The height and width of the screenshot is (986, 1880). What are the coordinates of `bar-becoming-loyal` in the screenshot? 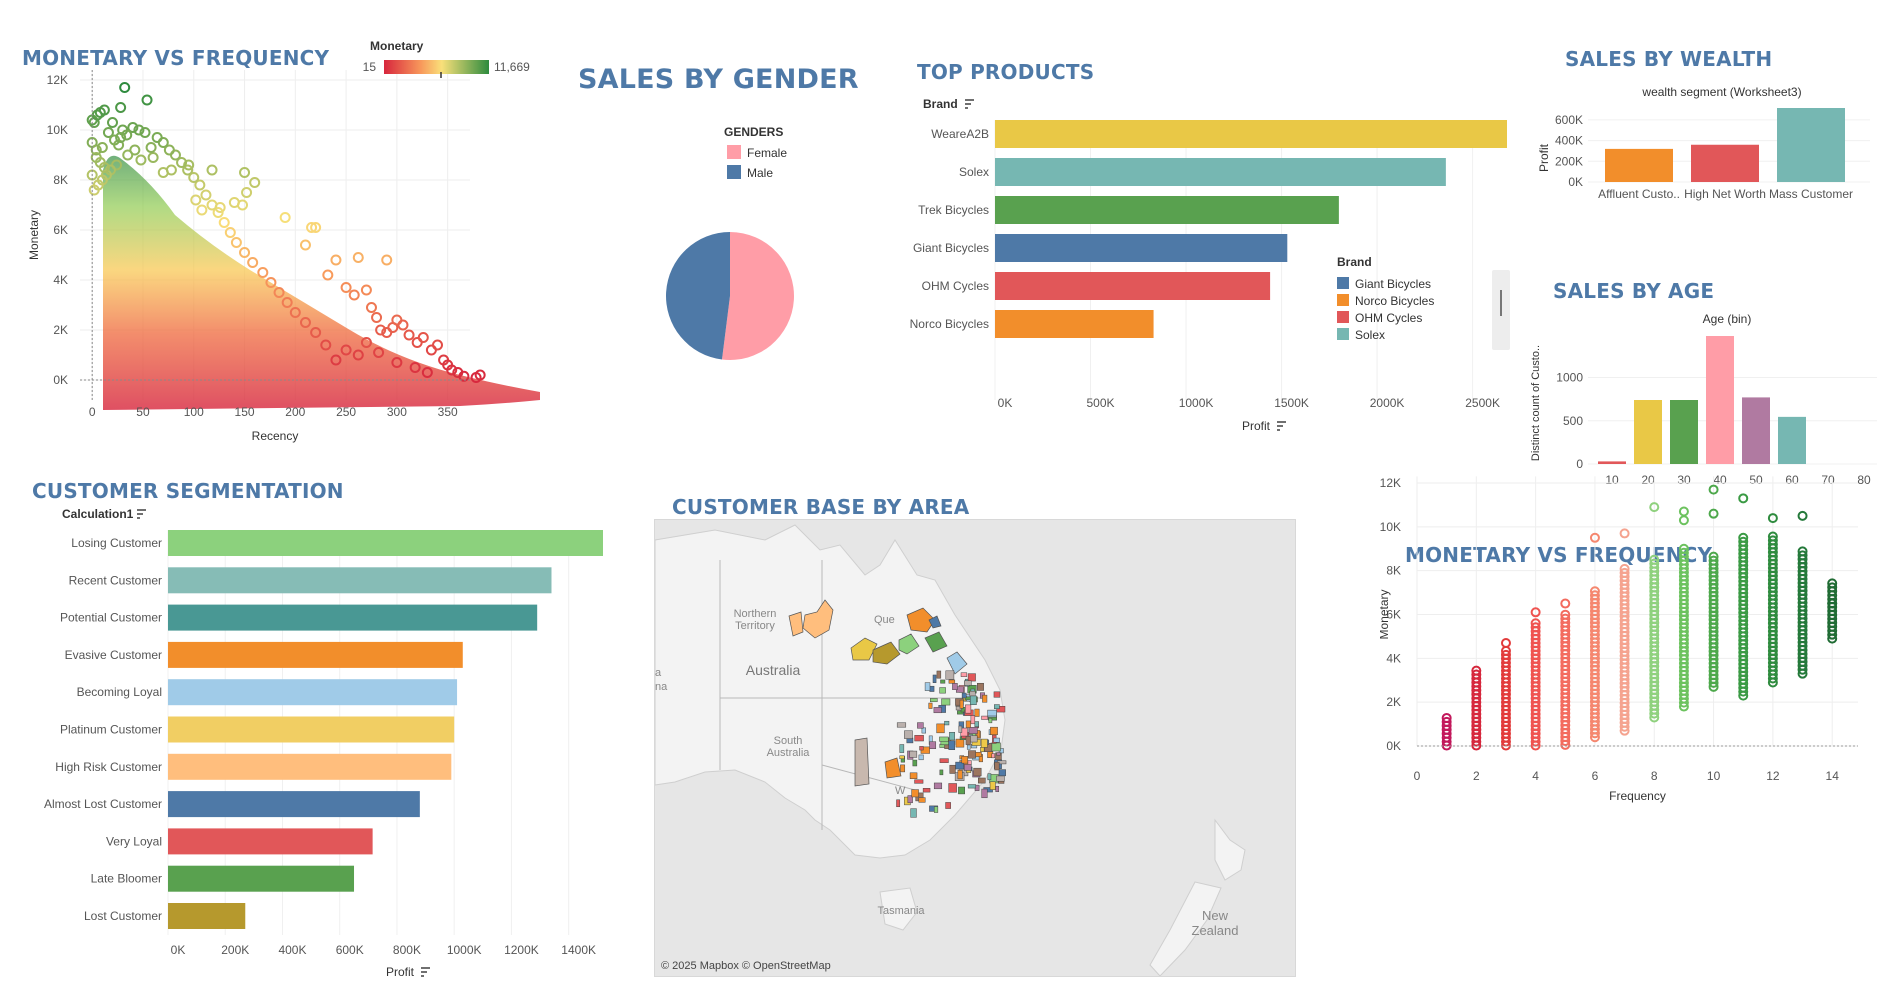 It's located at (313, 692).